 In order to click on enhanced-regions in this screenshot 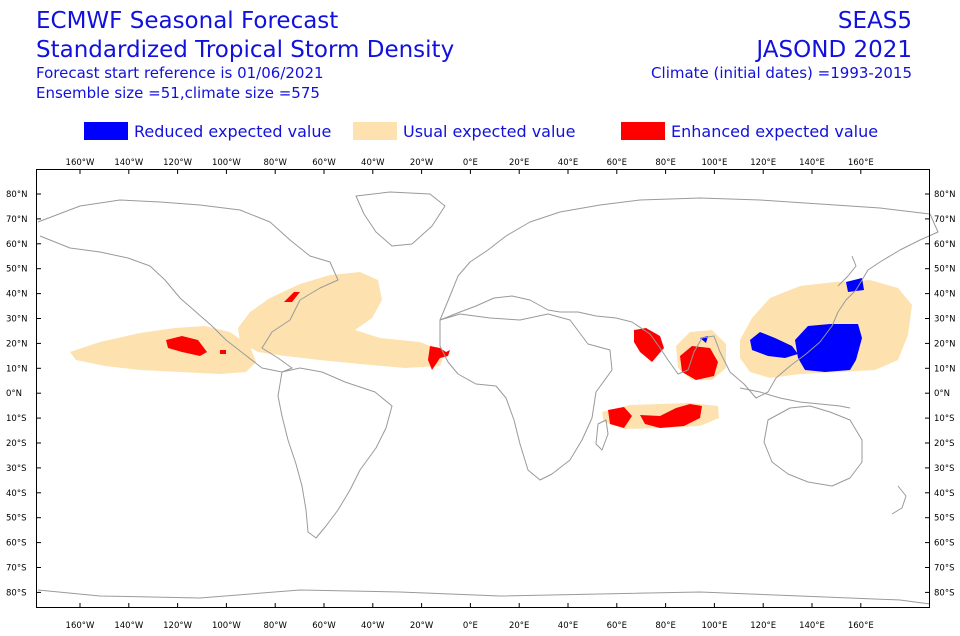, I will do `click(442, 360)`.